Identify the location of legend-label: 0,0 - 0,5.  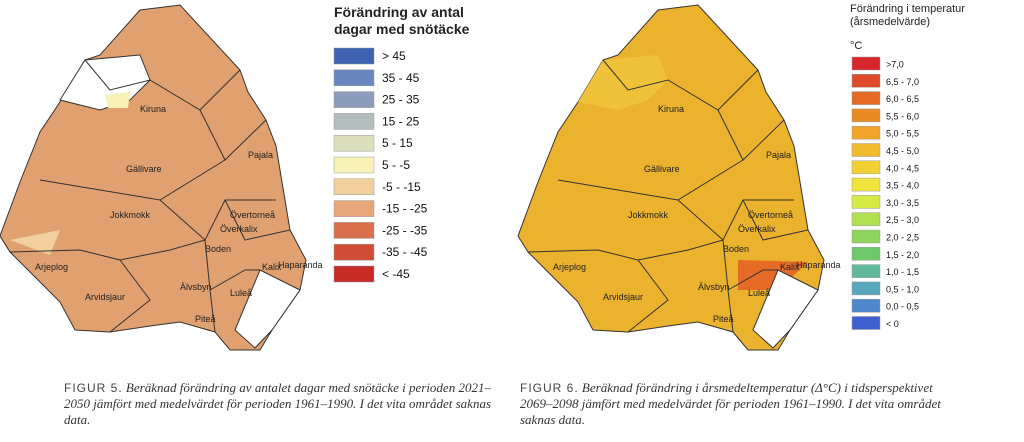
(902, 307).